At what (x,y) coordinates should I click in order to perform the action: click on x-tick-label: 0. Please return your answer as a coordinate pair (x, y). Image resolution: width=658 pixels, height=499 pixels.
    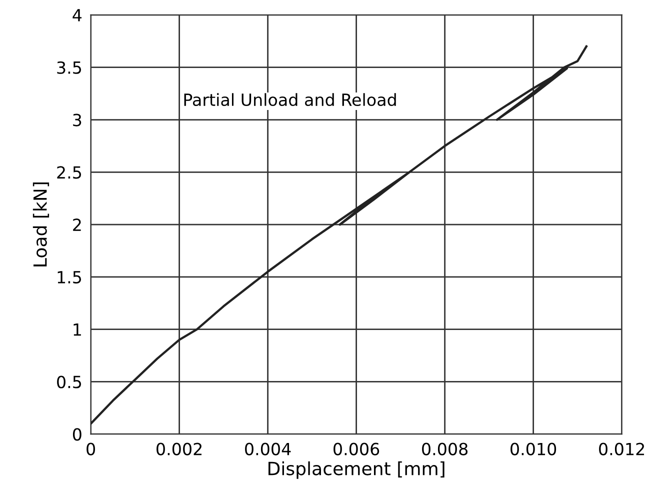
    Looking at the image, I should click on (90, 449).